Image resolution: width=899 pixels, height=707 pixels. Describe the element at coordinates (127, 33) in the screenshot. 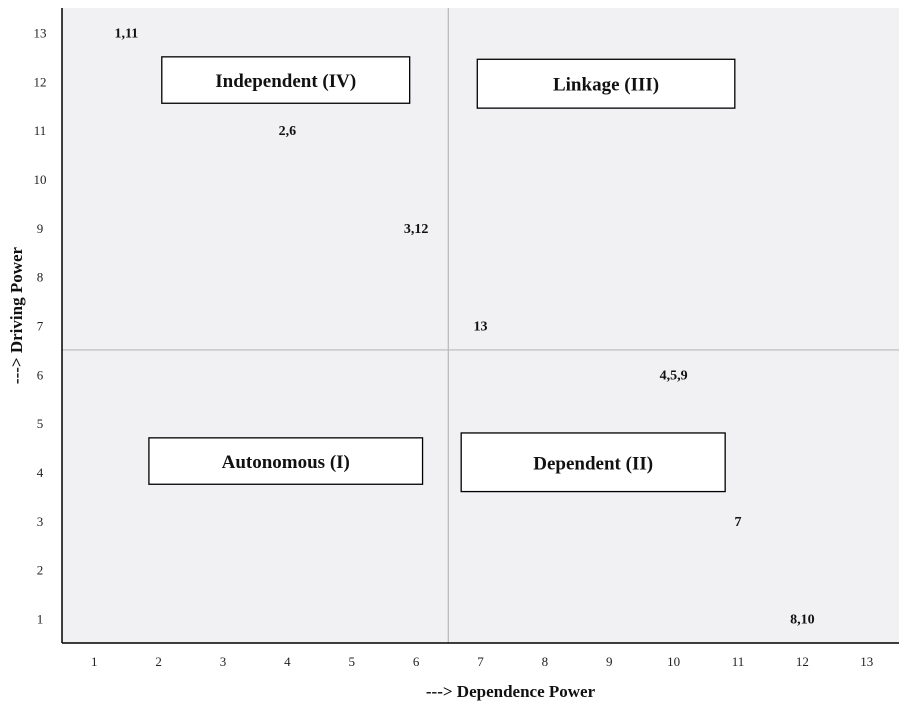

I see `data-point-label: 1,11` at that location.